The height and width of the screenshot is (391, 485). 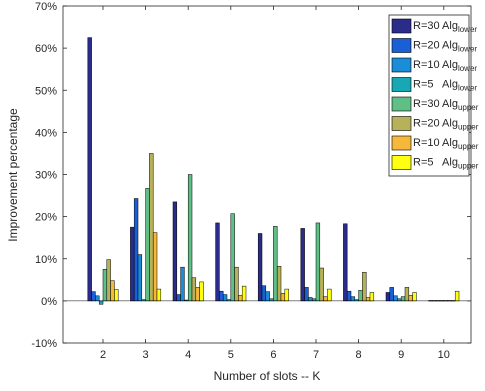 I want to click on y-tick-label: 0%, so click(x=49, y=302).